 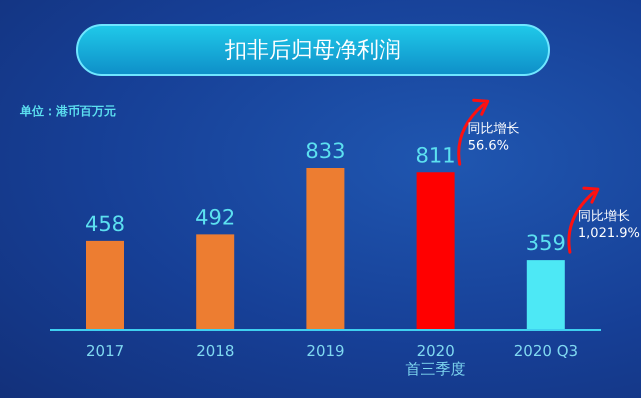 What do you see at coordinates (325, 351) in the screenshot?
I see `x-tick-label: 2019` at bounding box center [325, 351].